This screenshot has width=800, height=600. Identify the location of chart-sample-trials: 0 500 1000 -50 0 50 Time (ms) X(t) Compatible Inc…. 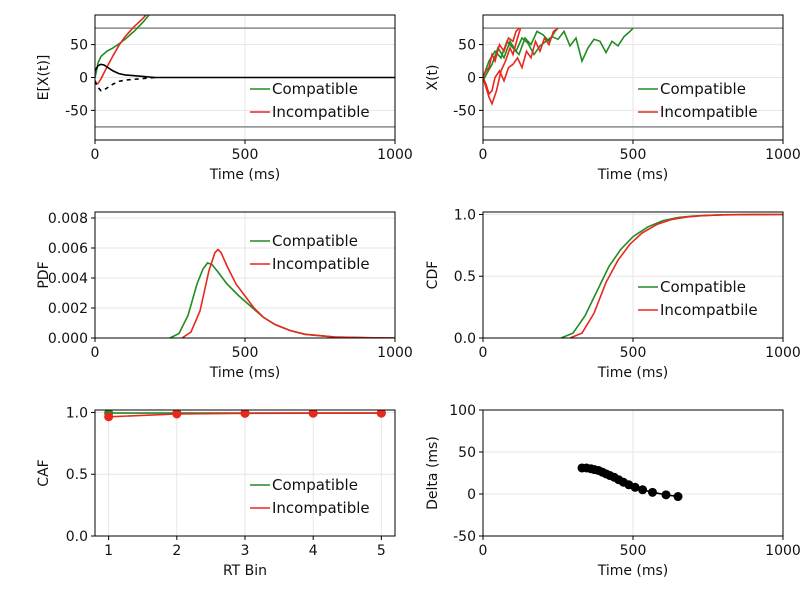
(612, 98).